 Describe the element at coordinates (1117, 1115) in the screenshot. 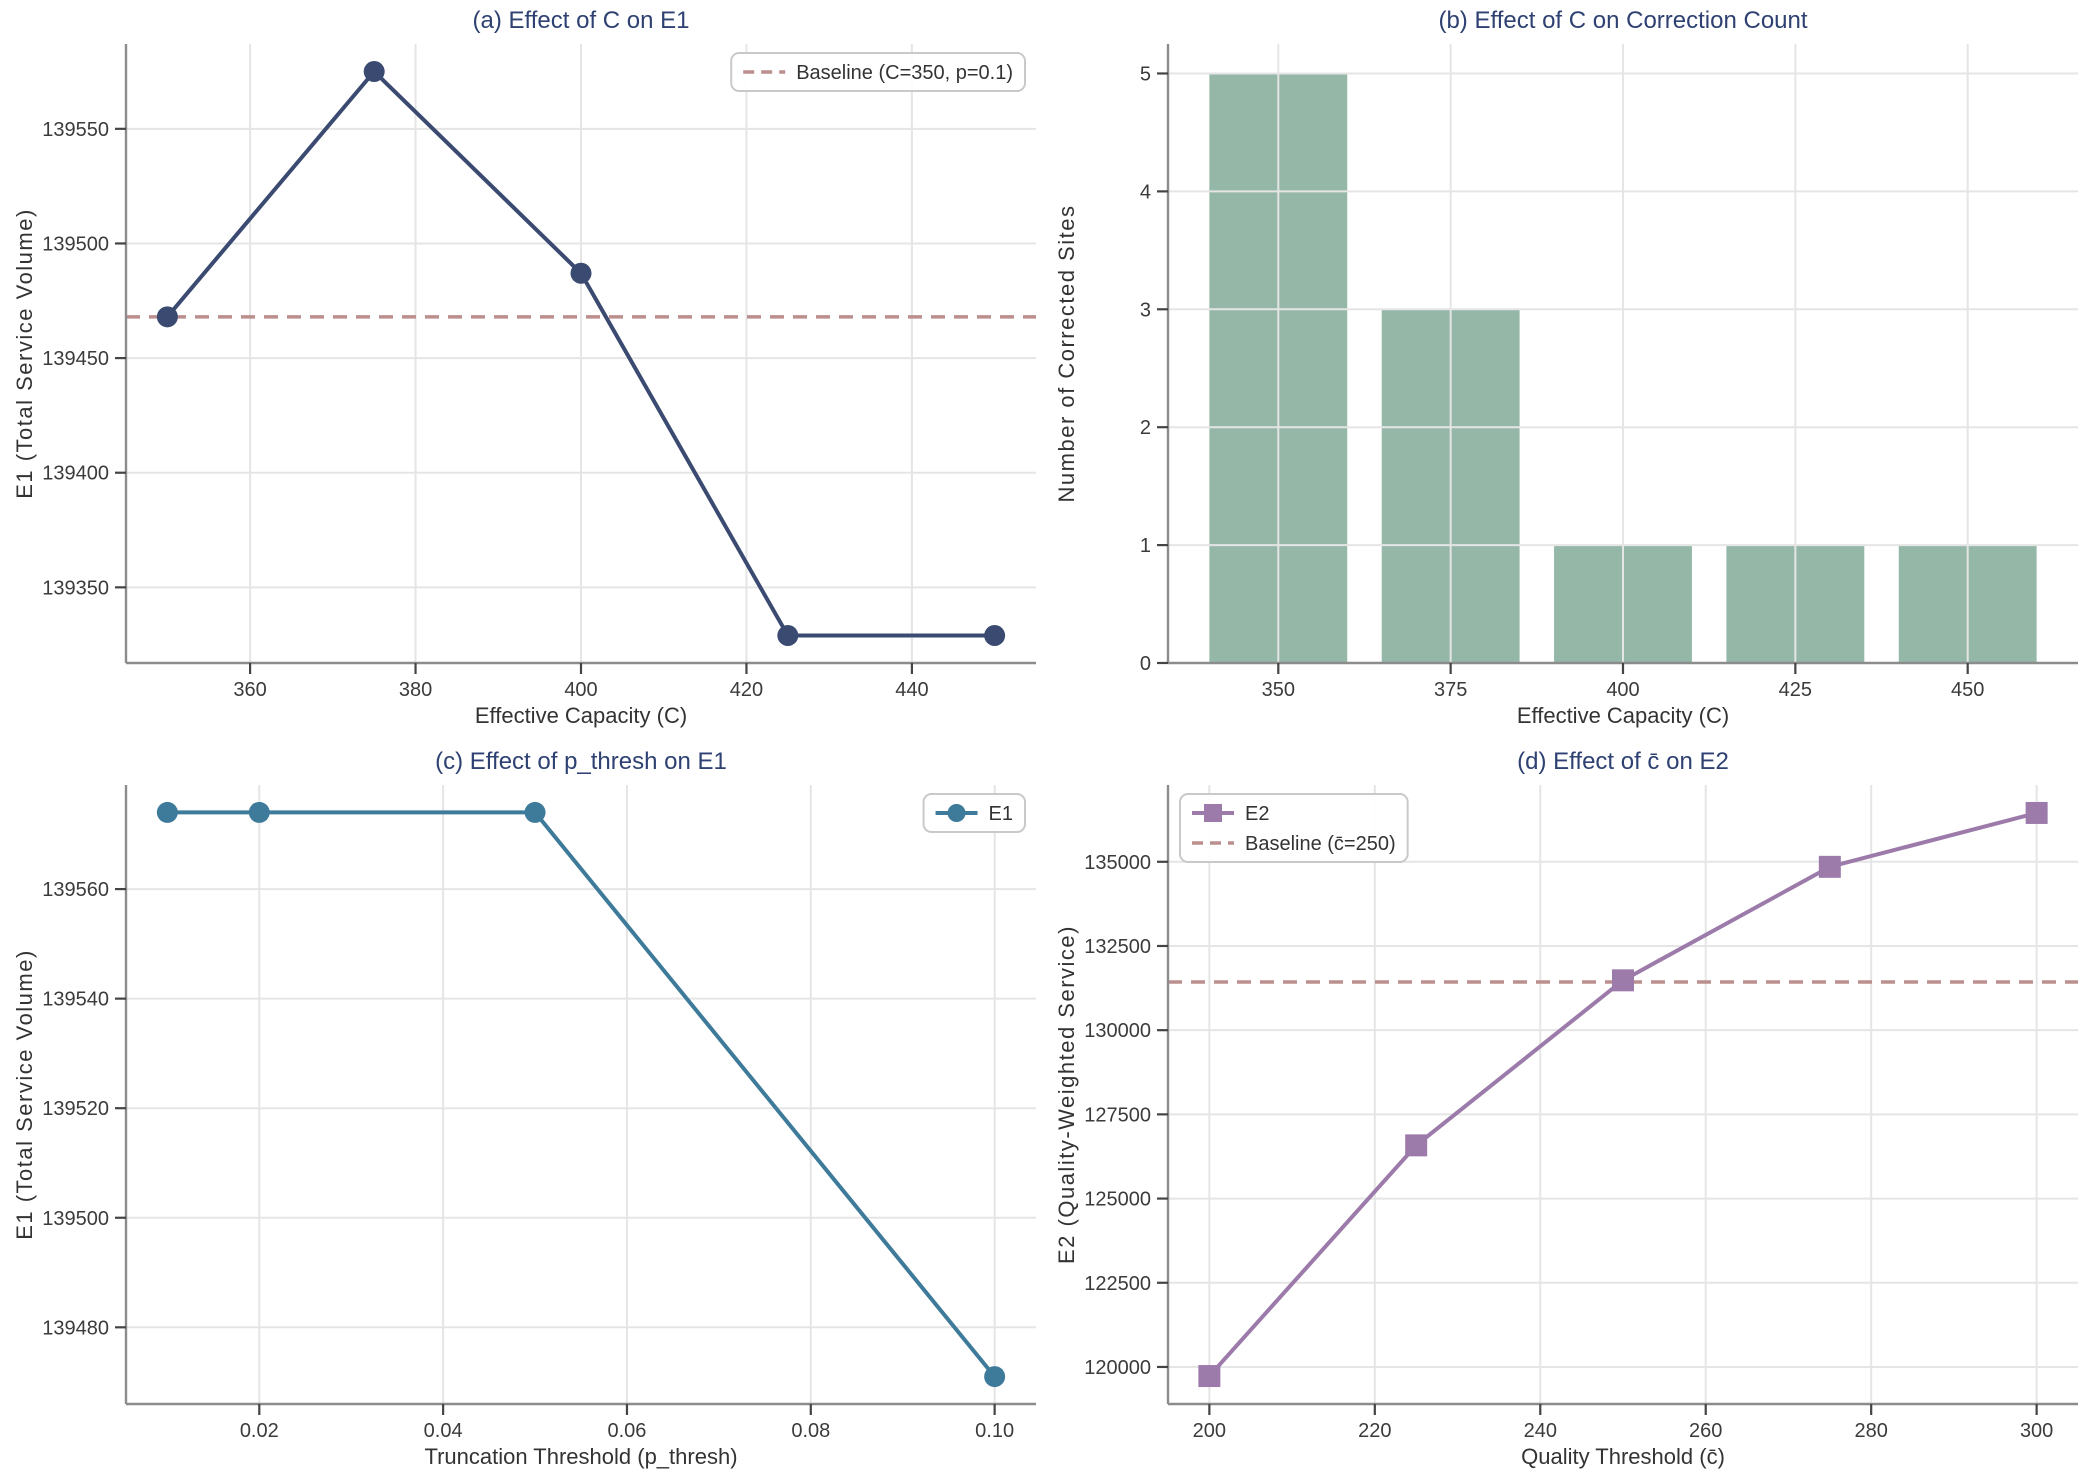

I see `y-tick-label: 127500` at that location.